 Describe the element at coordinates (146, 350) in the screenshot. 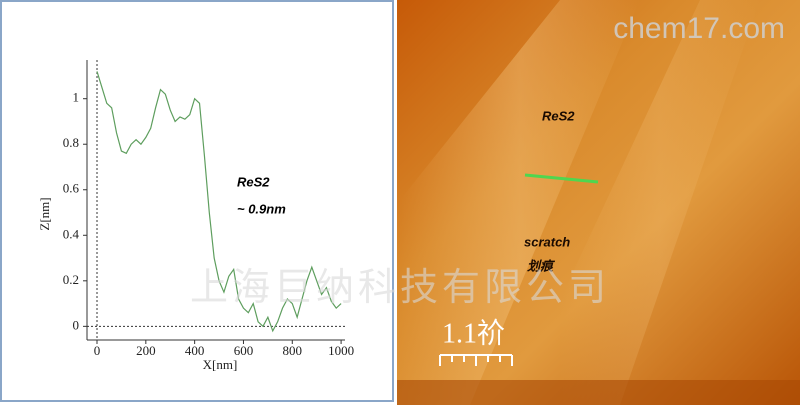

I see `x-tick-label: 200` at that location.